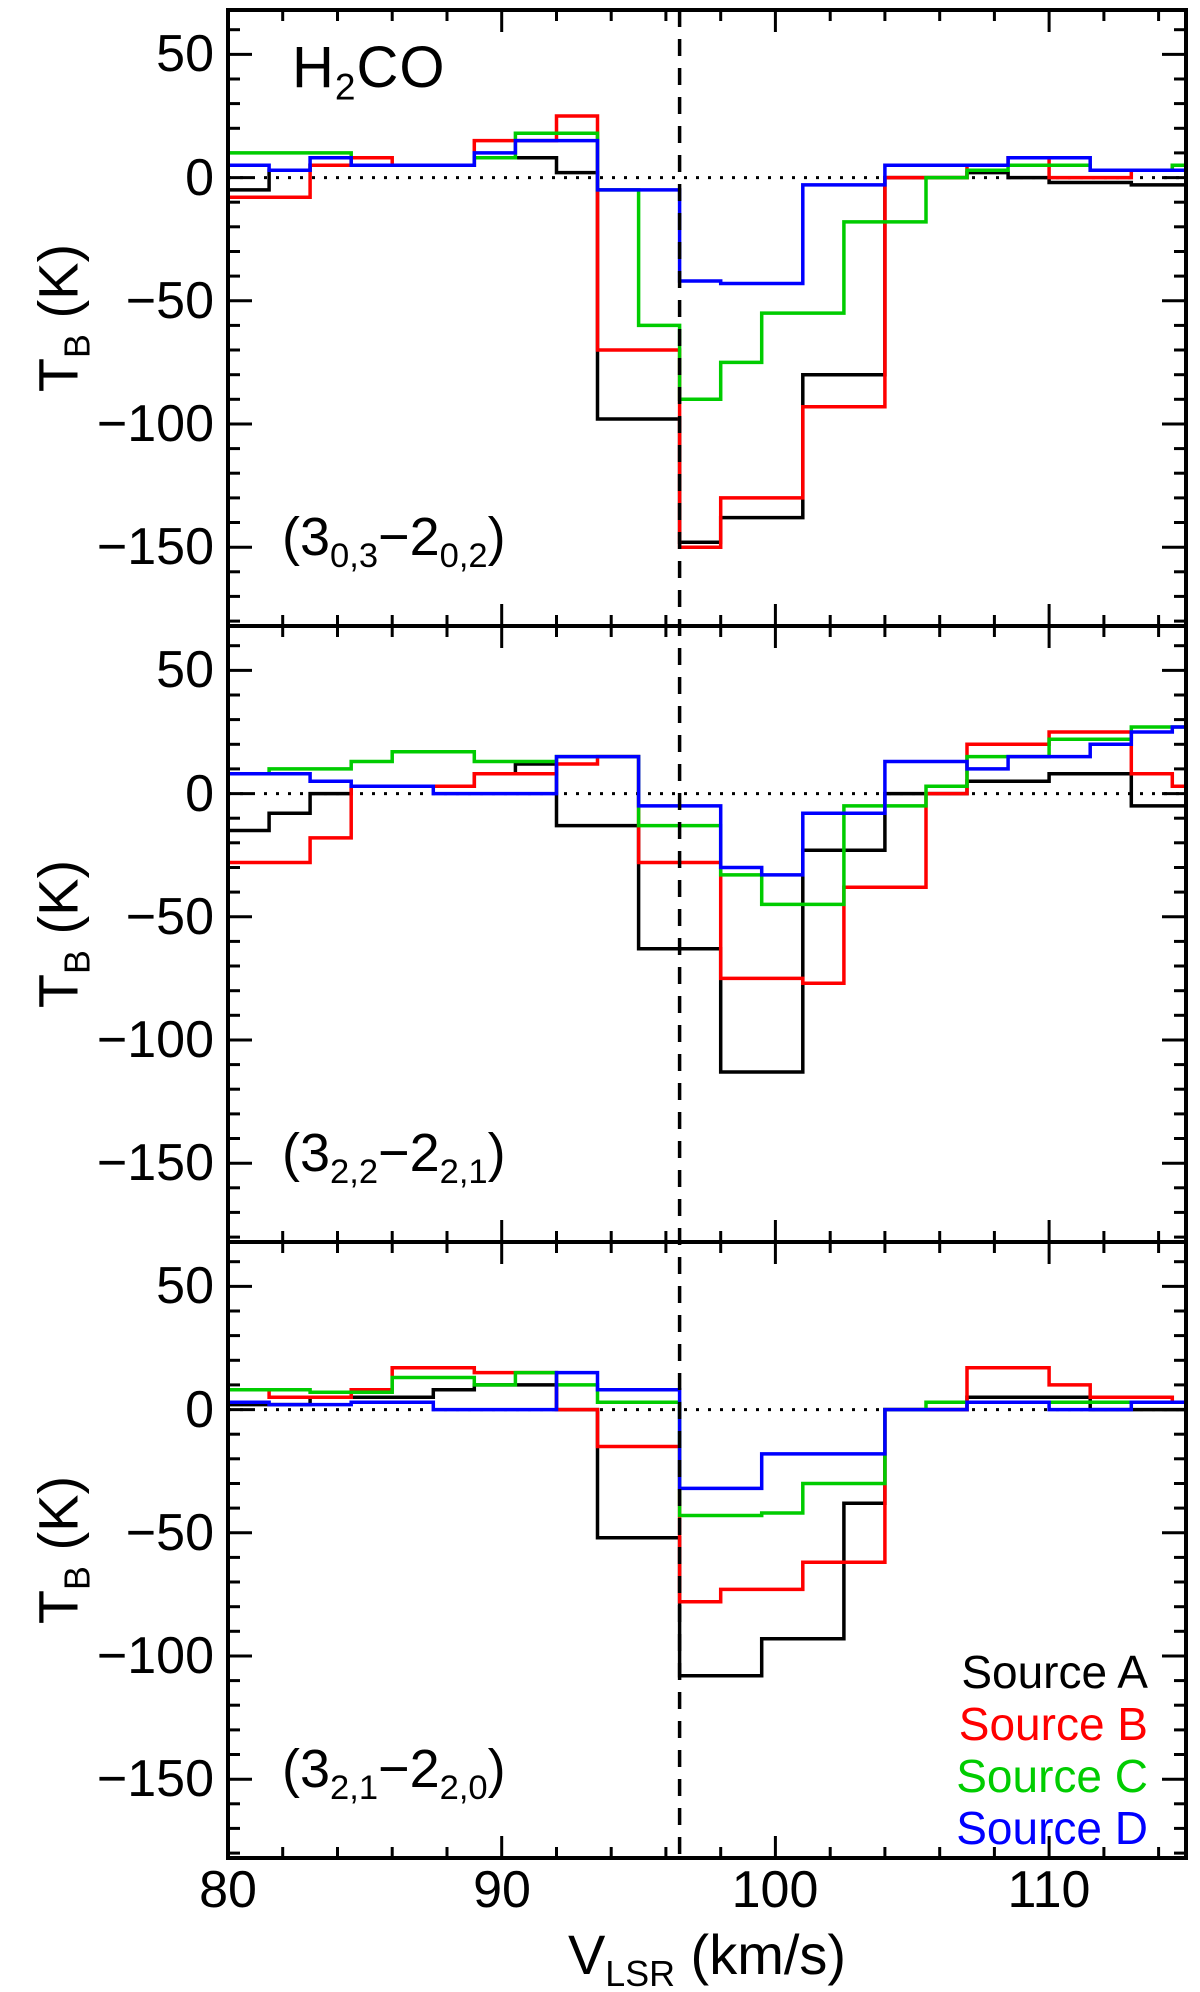  Describe the element at coordinates (1053, 1724) in the screenshot. I see `legend-item-b: Source B` at that location.